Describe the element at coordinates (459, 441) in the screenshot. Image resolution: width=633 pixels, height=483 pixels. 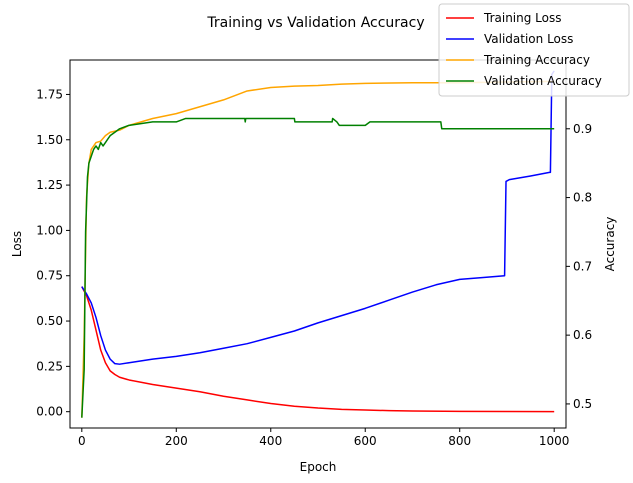
I see `x-tick-label: 800` at that location.